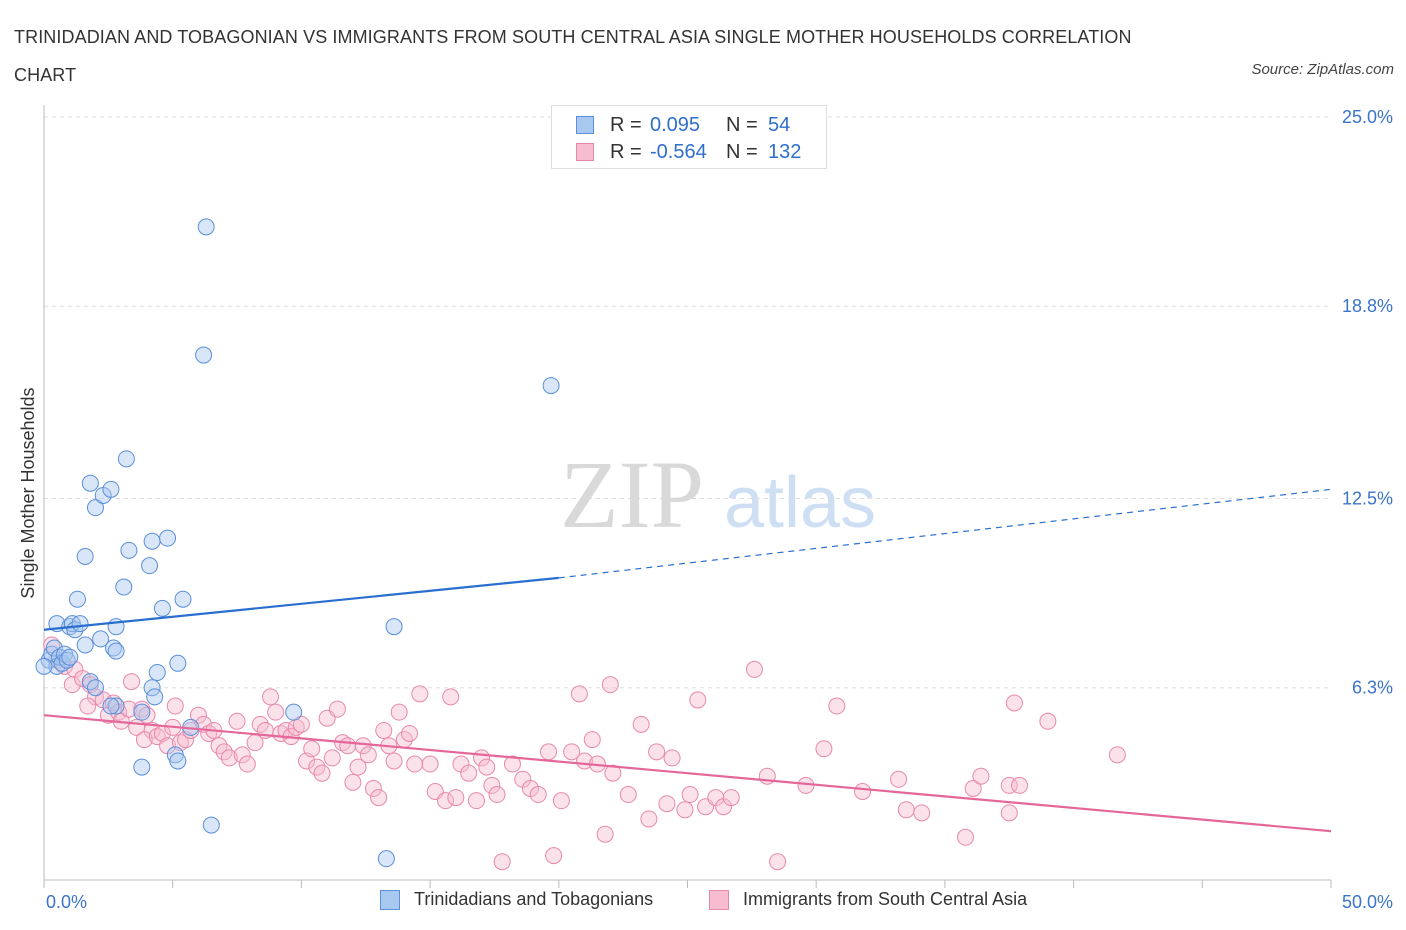 This screenshot has height=930, width=1406. Describe the element at coordinates (626, 124) in the screenshot. I see `legend-r-label: R =` at that location.